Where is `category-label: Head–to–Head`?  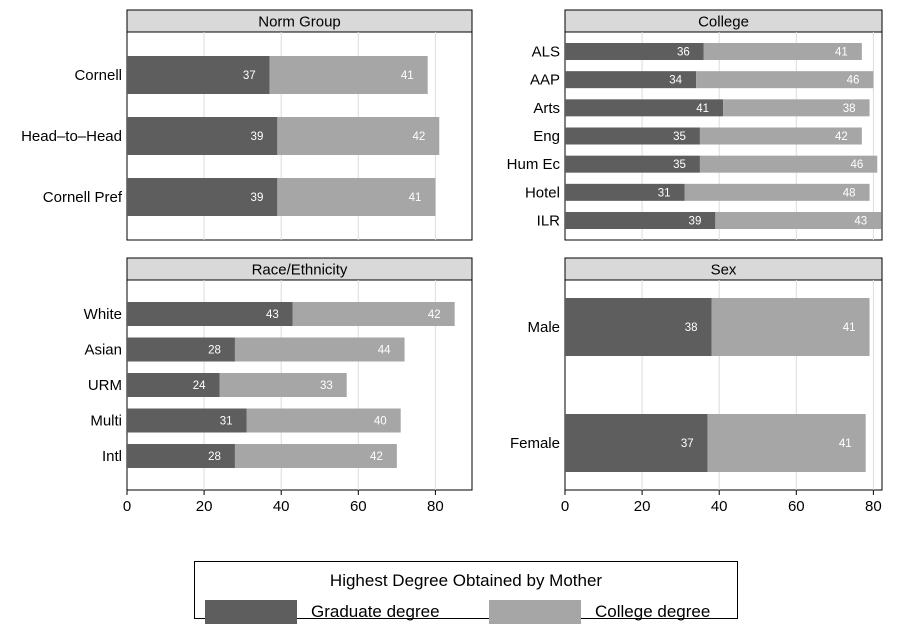 category-label: Head–to–Head is located at coordinates (71, 136).